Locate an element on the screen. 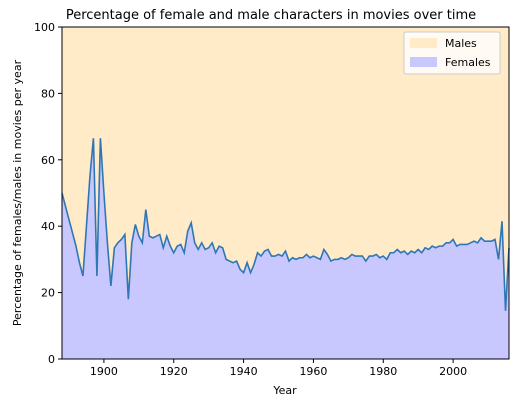 The image size is (526, 402). y-tick-label: 100 is located at coordinates (44, 27).